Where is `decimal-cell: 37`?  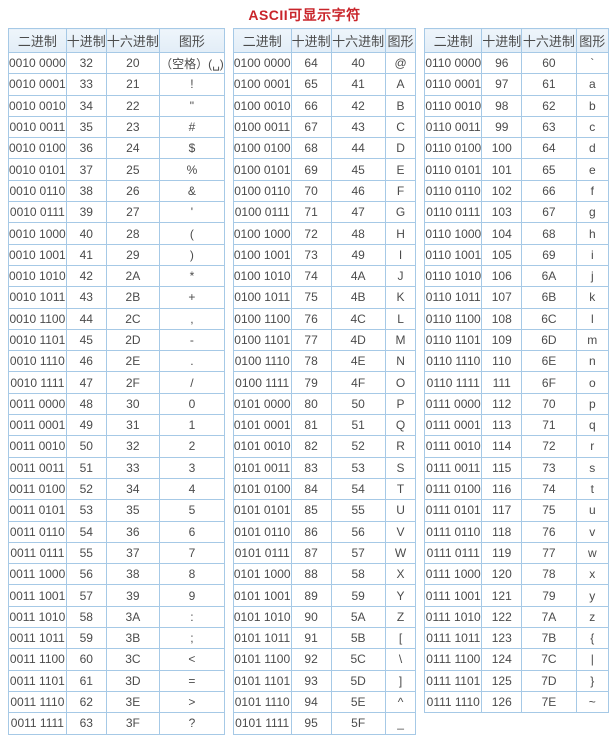 decimal-cell: 37 is located at coordinates (86, 169).